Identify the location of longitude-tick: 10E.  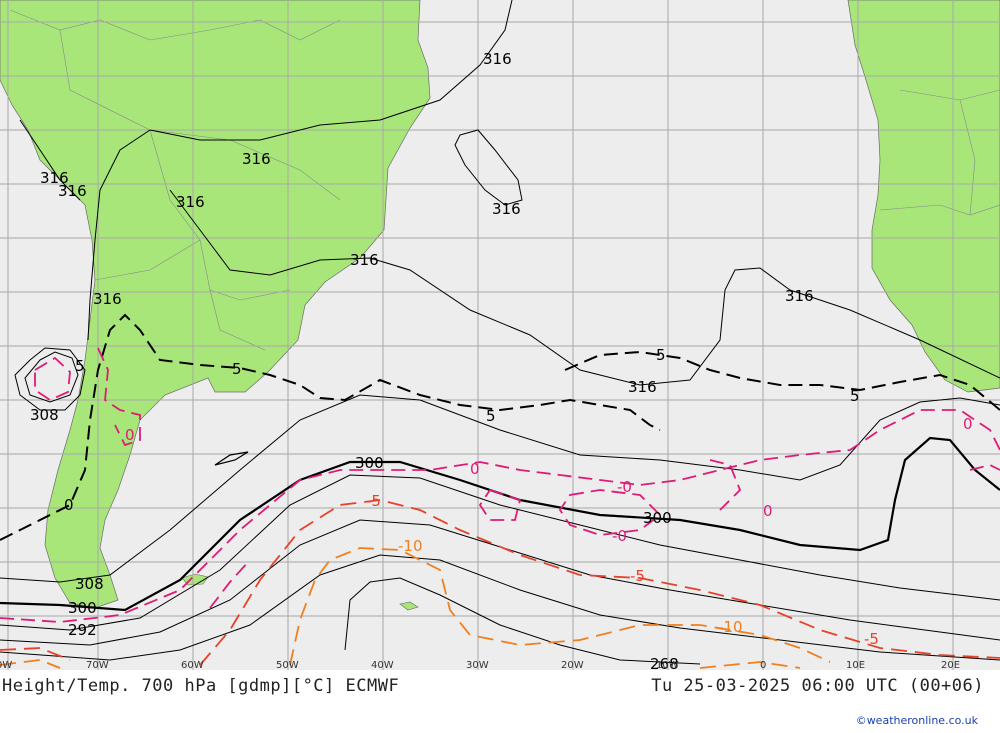
(855, 665).